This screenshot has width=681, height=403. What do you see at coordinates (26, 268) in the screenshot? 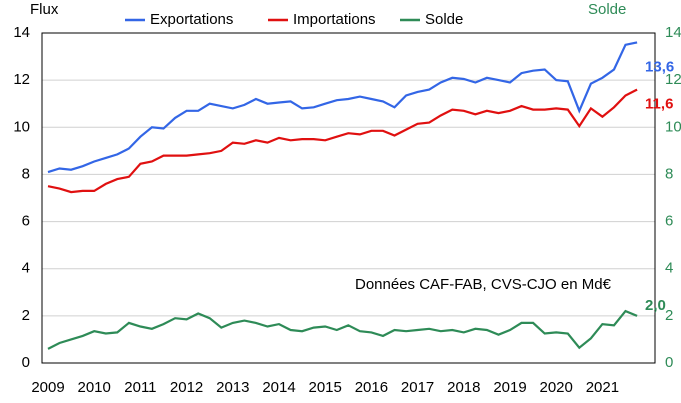
I see `y-tick-label: 4` at bounding box center [26, 268].